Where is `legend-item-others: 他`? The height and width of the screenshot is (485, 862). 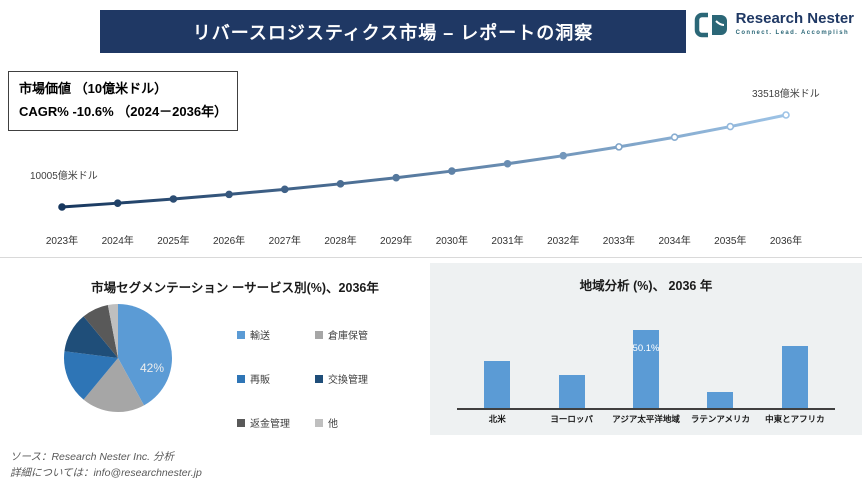
legend-item-others: 他 is located at coordinates (354, 422).